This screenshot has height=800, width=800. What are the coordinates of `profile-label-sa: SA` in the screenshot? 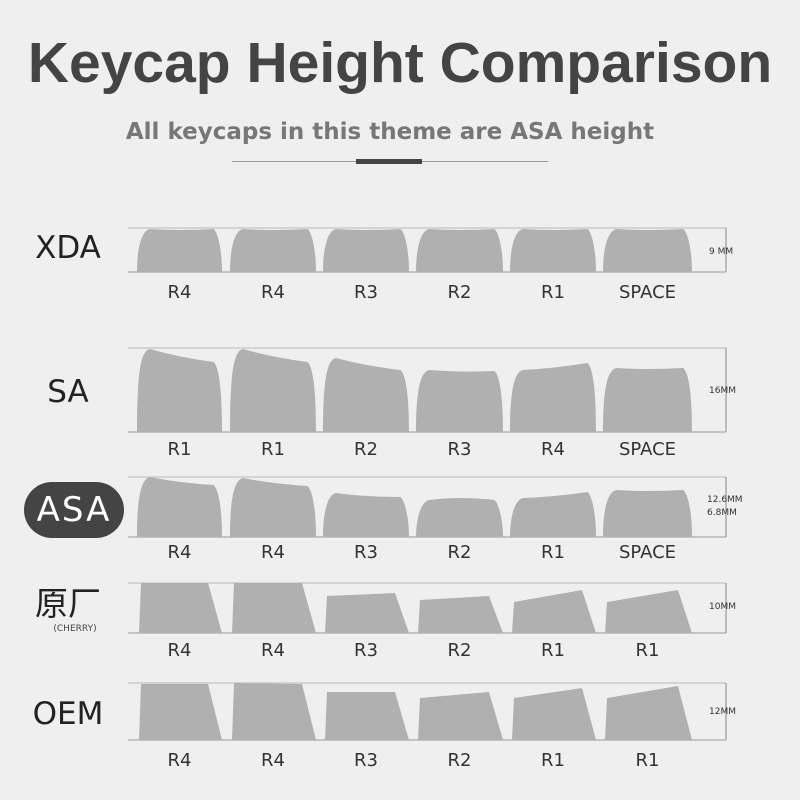 It's located at (68, 392).